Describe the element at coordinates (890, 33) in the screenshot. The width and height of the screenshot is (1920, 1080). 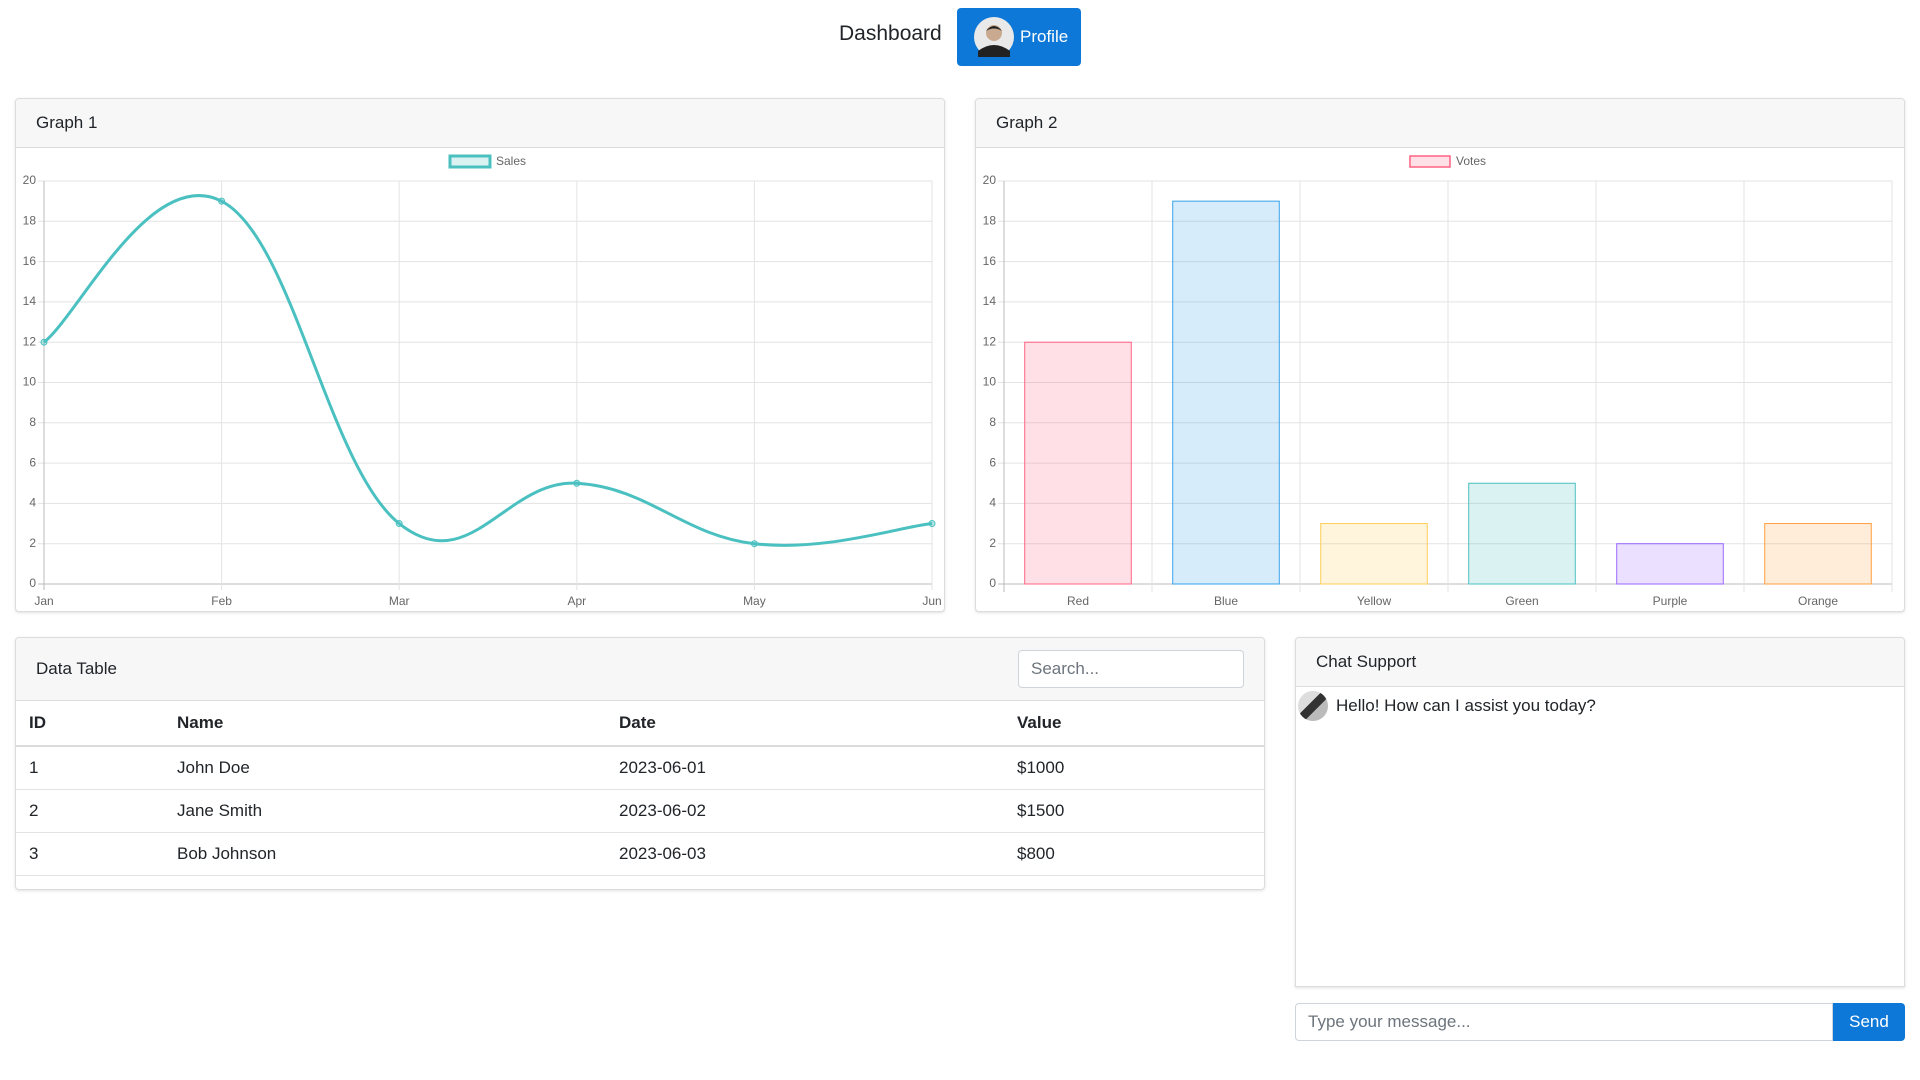
I see `page-title: Dashboard` at that location.